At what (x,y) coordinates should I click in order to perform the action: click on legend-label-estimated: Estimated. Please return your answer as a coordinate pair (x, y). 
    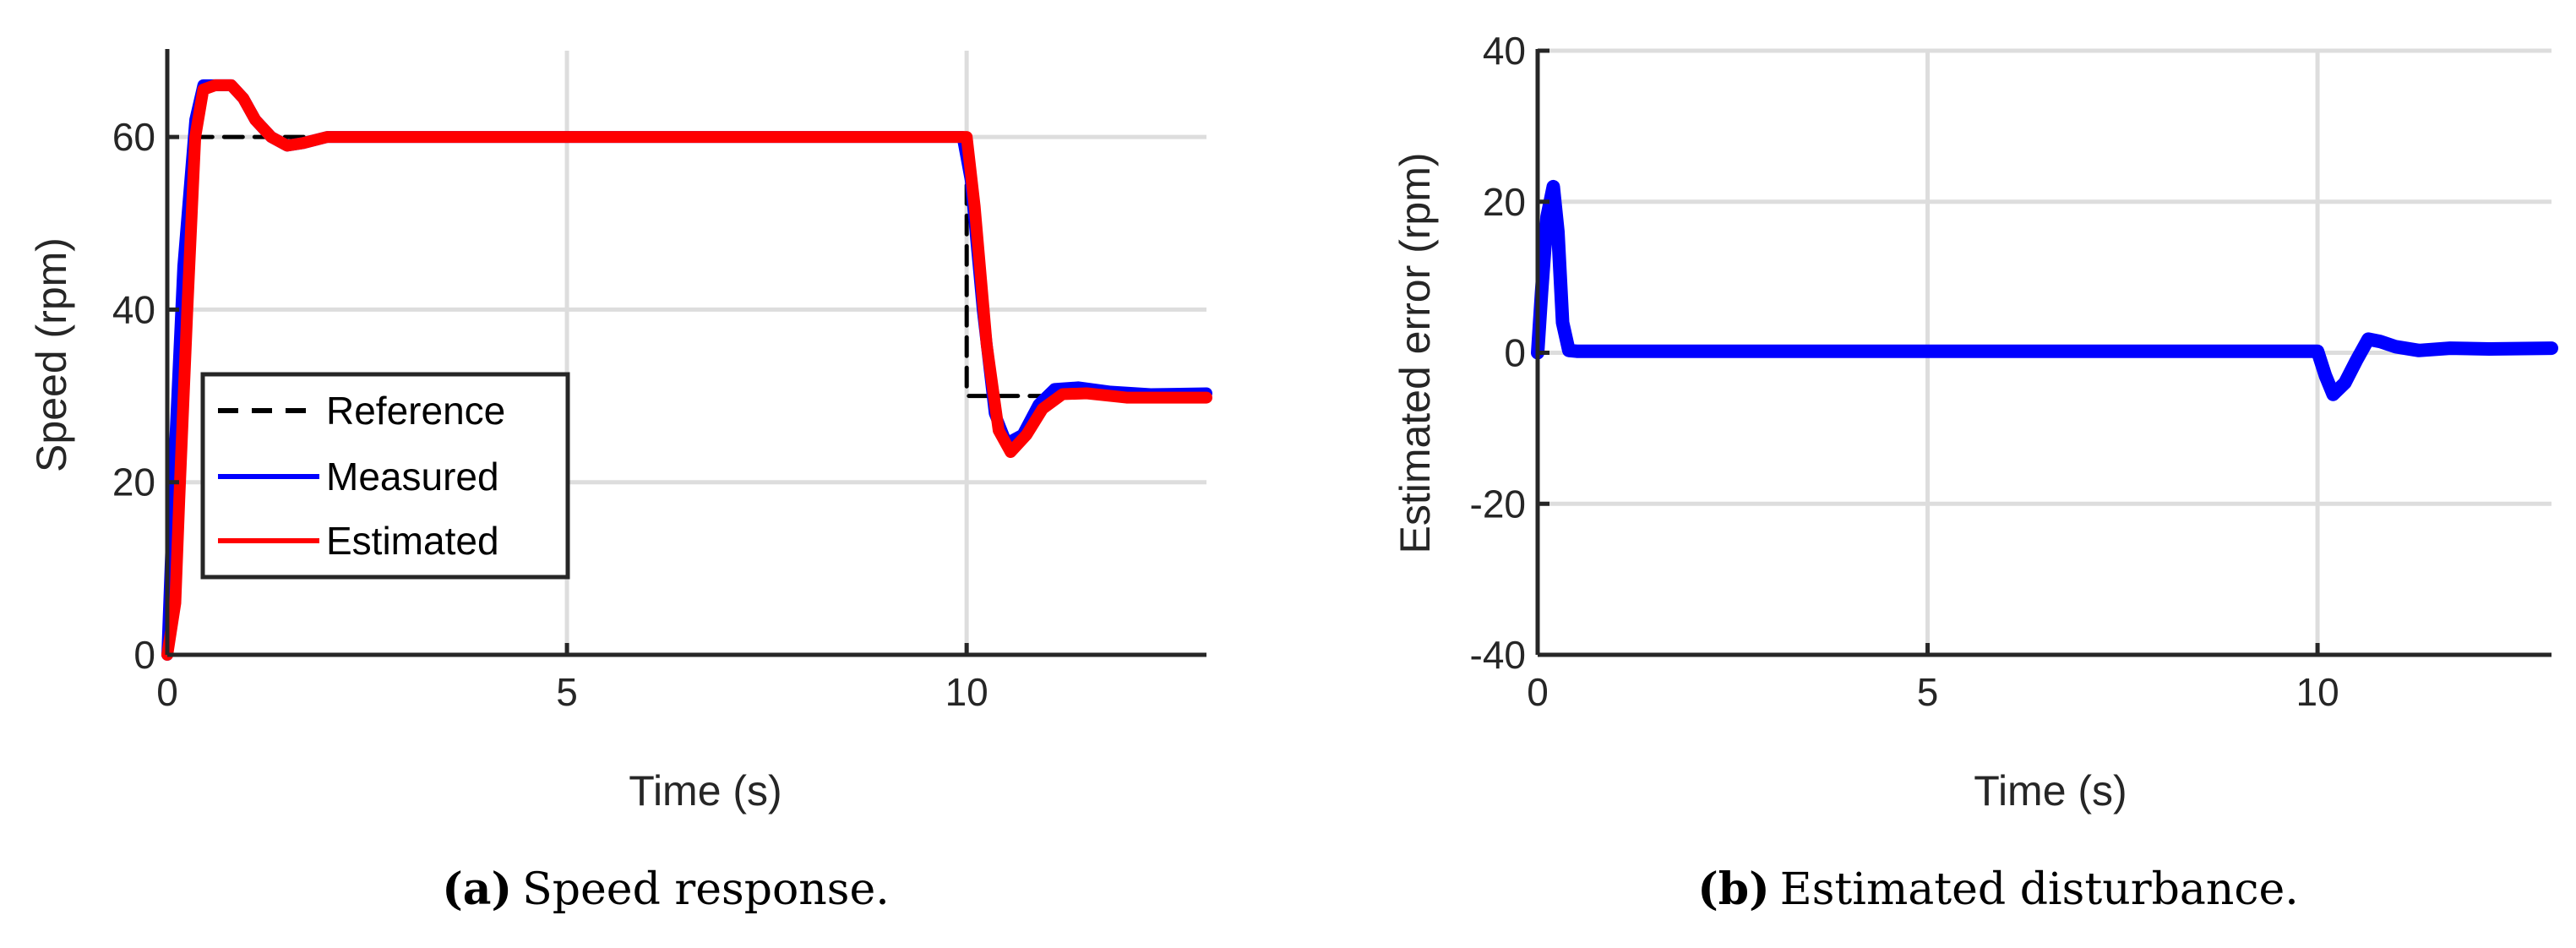
    Looking at the image, I should click on (412, 541).